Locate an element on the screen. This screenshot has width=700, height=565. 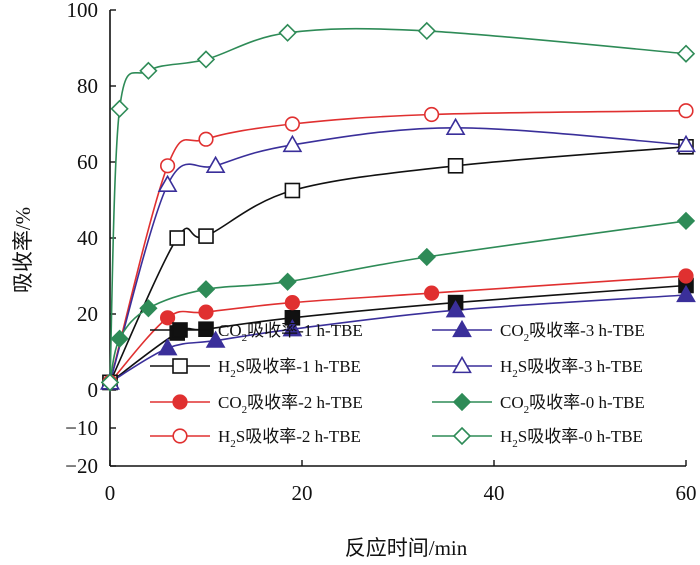
legend-item-6: CO2吸收率-0 h-TBE is located at coordinates (538, 404).